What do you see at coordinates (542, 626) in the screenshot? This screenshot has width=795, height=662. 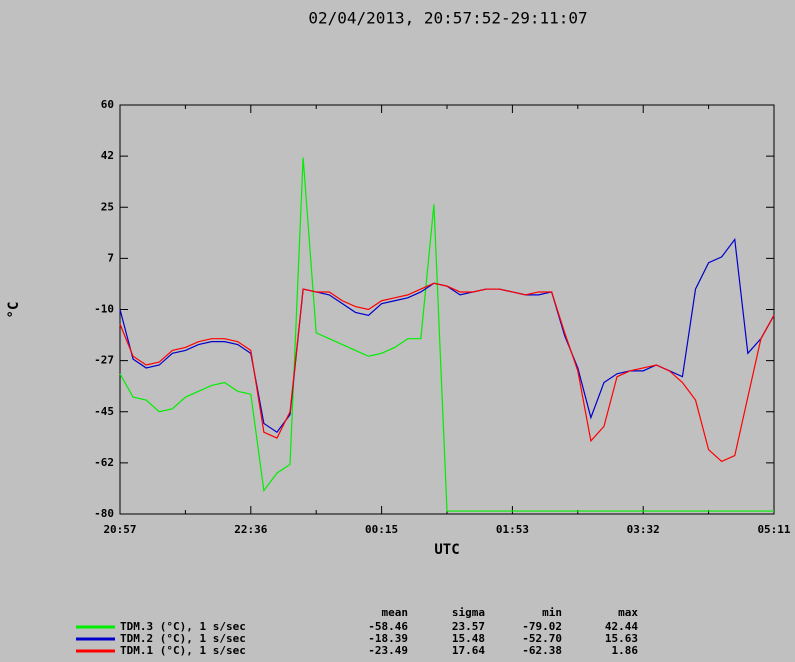 I see `stats-value: -79.02` at bounding box center [542, 626].